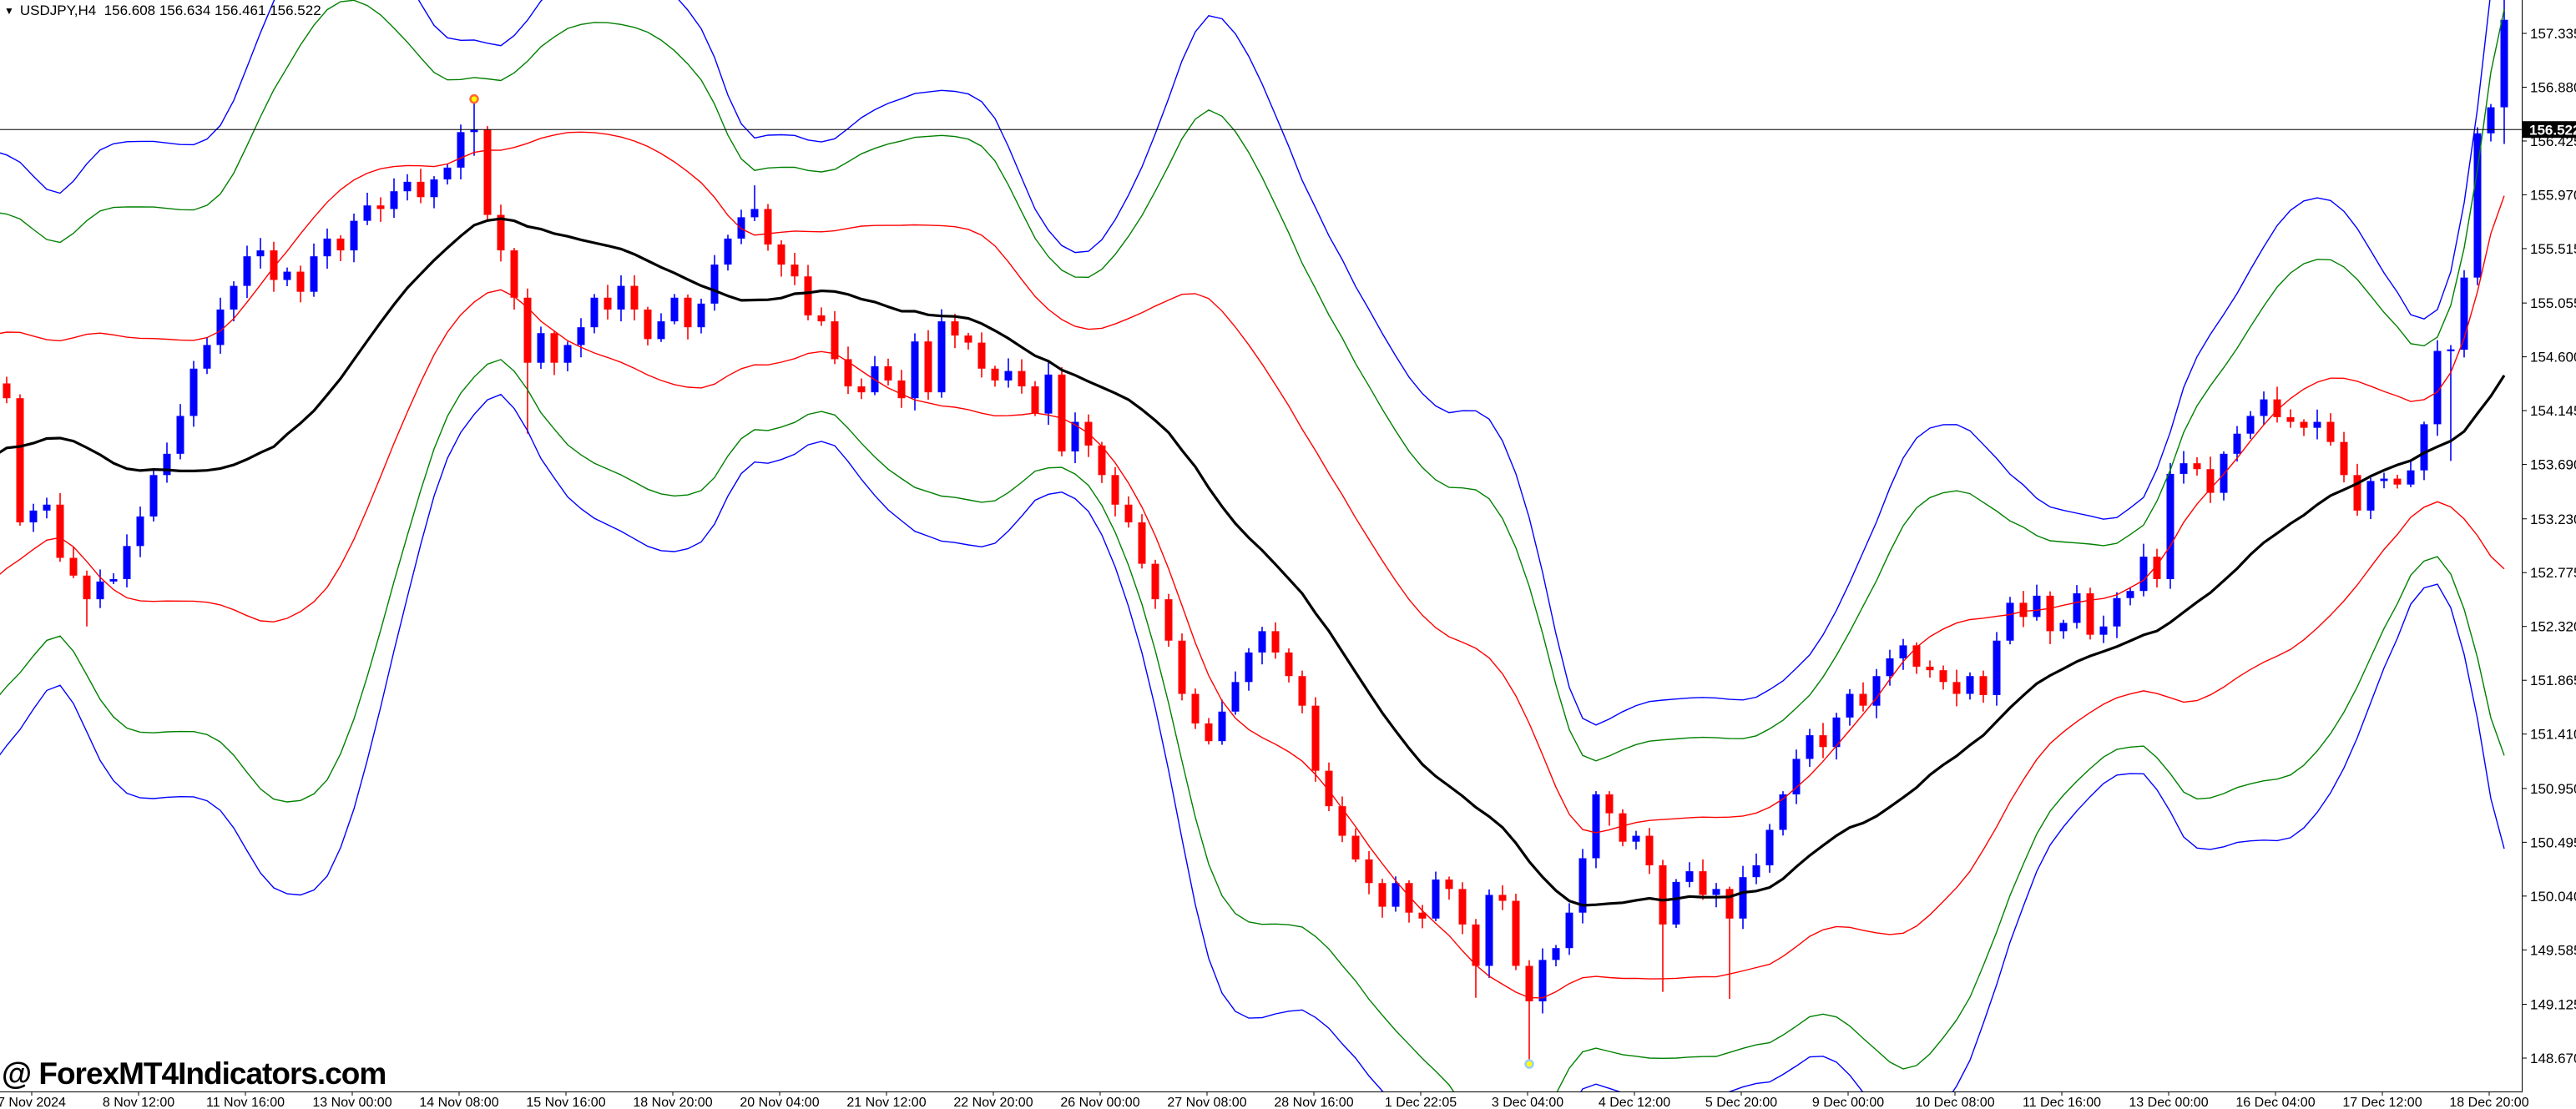 The image size is (2576, 1109). Describe the element at coordinates (886, 1102) in the screenshot. I see `time-axis-label: 21 Nov 12:00` at that location.